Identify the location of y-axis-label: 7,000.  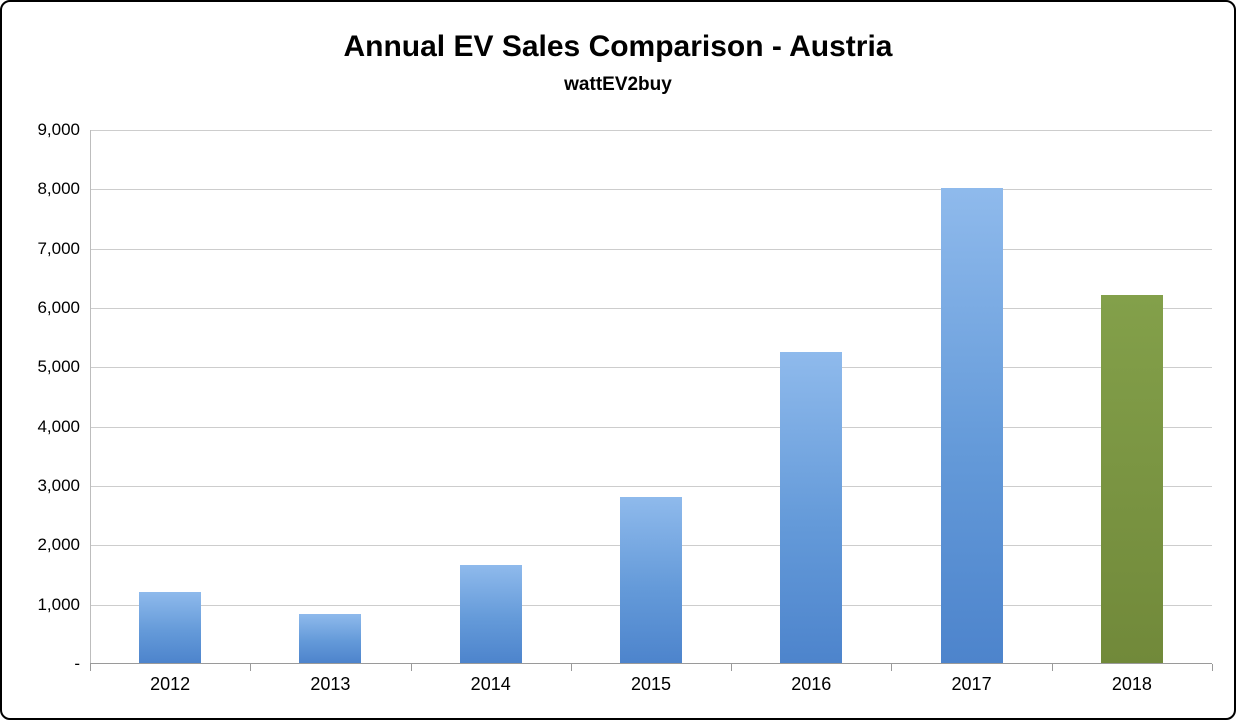
(58, 248).